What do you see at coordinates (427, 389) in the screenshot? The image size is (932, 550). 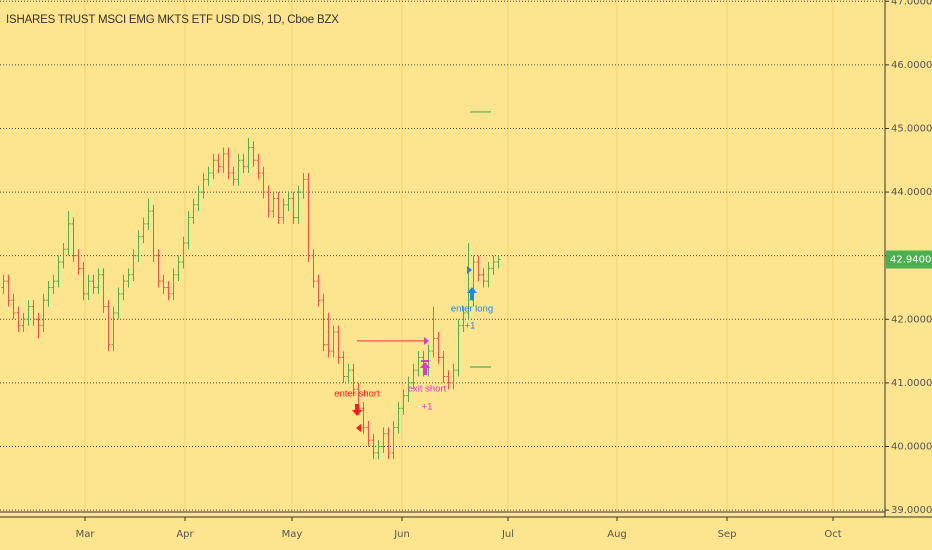 I see `annotation: exit short` at bounding box center [427, 389].